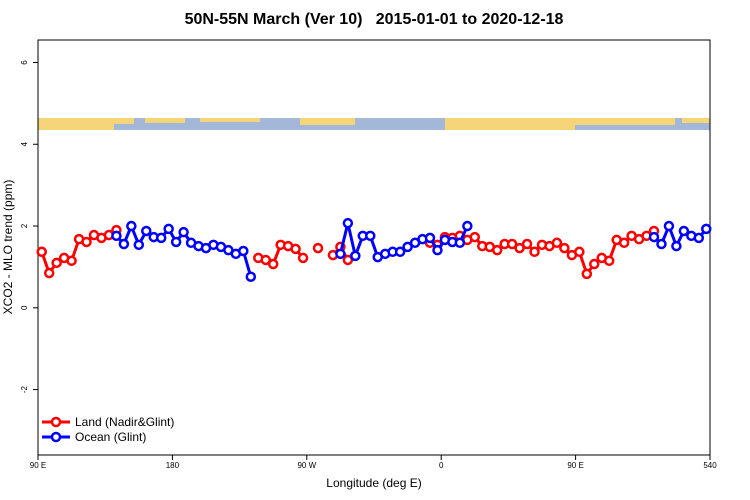 This screenshot has width=750, height=500. Describe the element at coordinates (173, 465) in the screenshot. I see `x-tick-label: 180` at that location.